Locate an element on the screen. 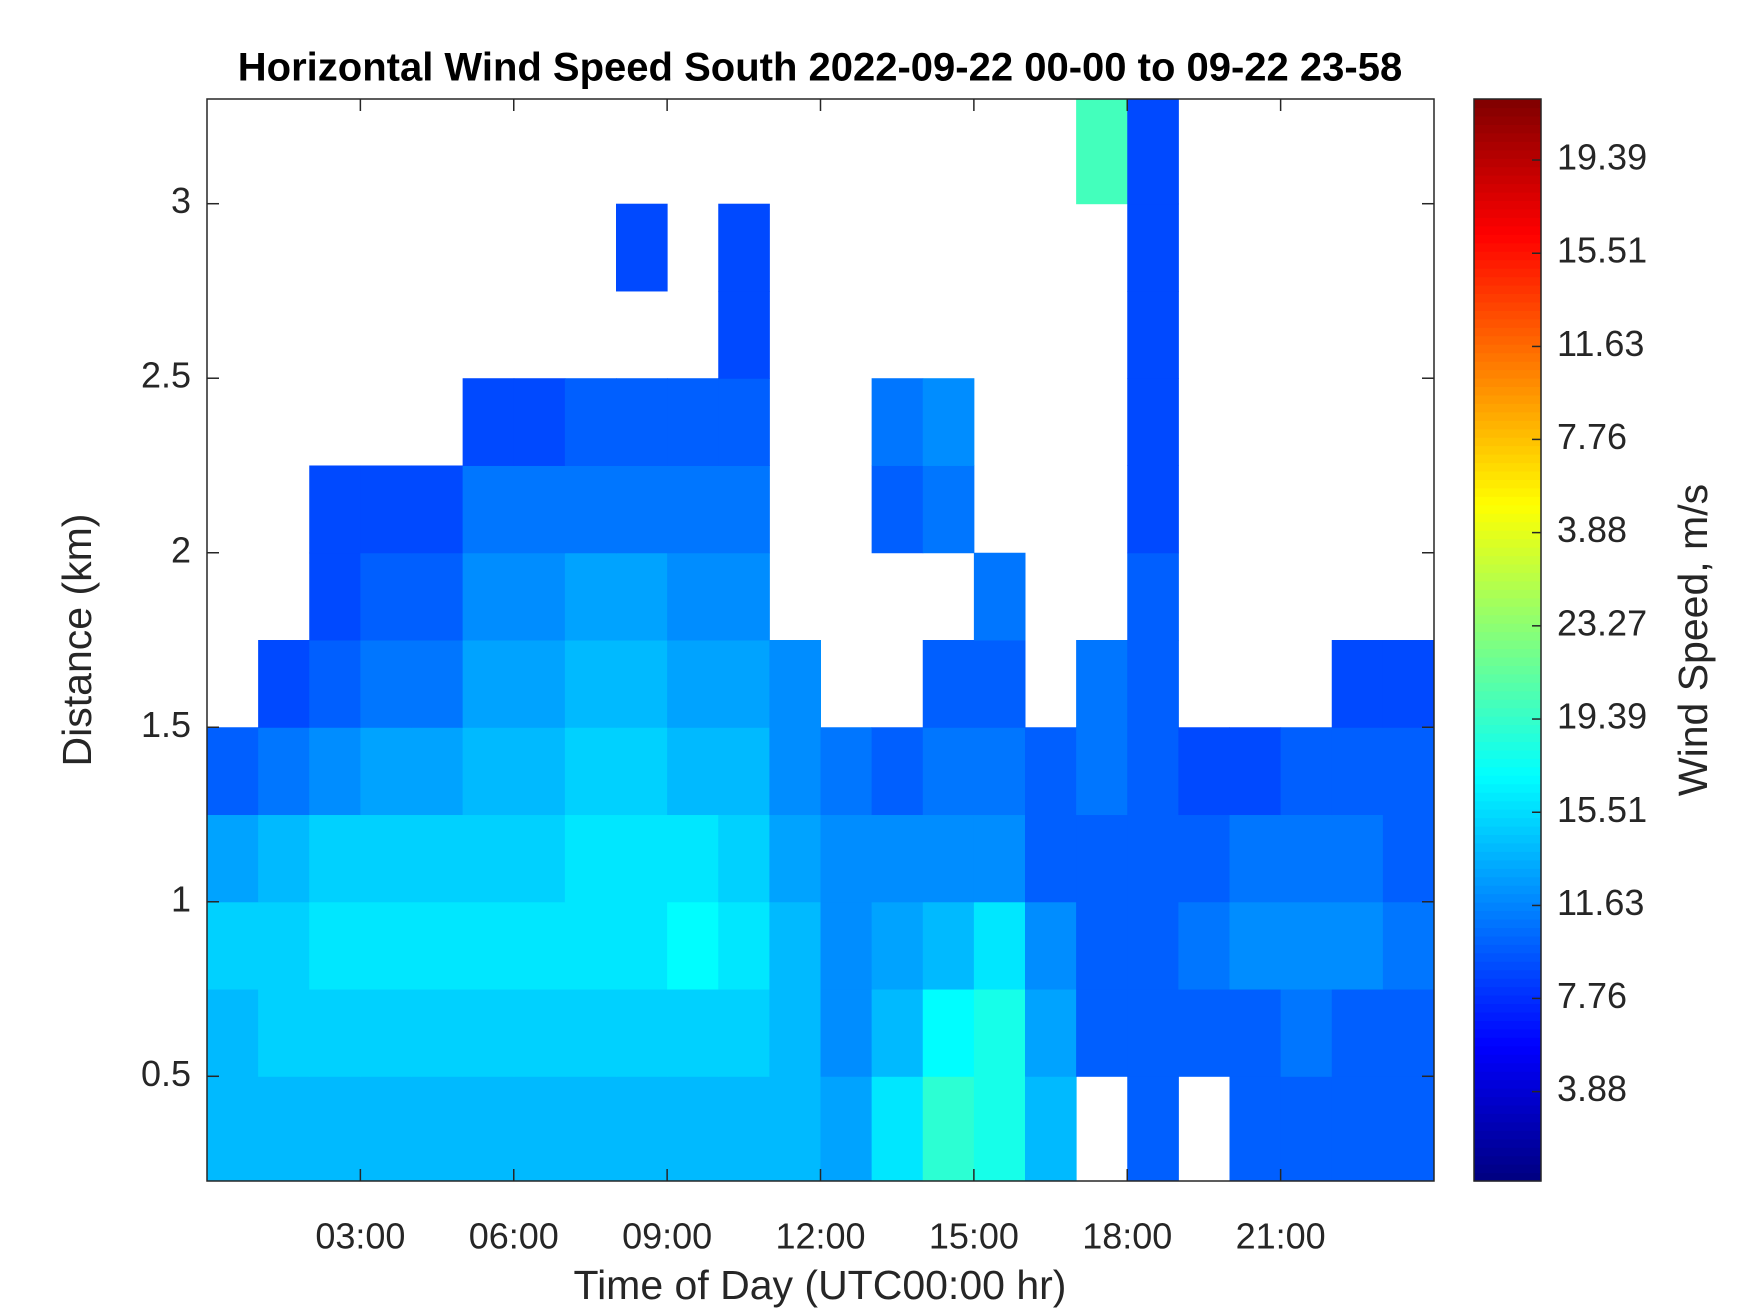 The image size is (1750, 1313). colorbar-label: Wind Speed, m/s is located at coordinates (1693, 640).